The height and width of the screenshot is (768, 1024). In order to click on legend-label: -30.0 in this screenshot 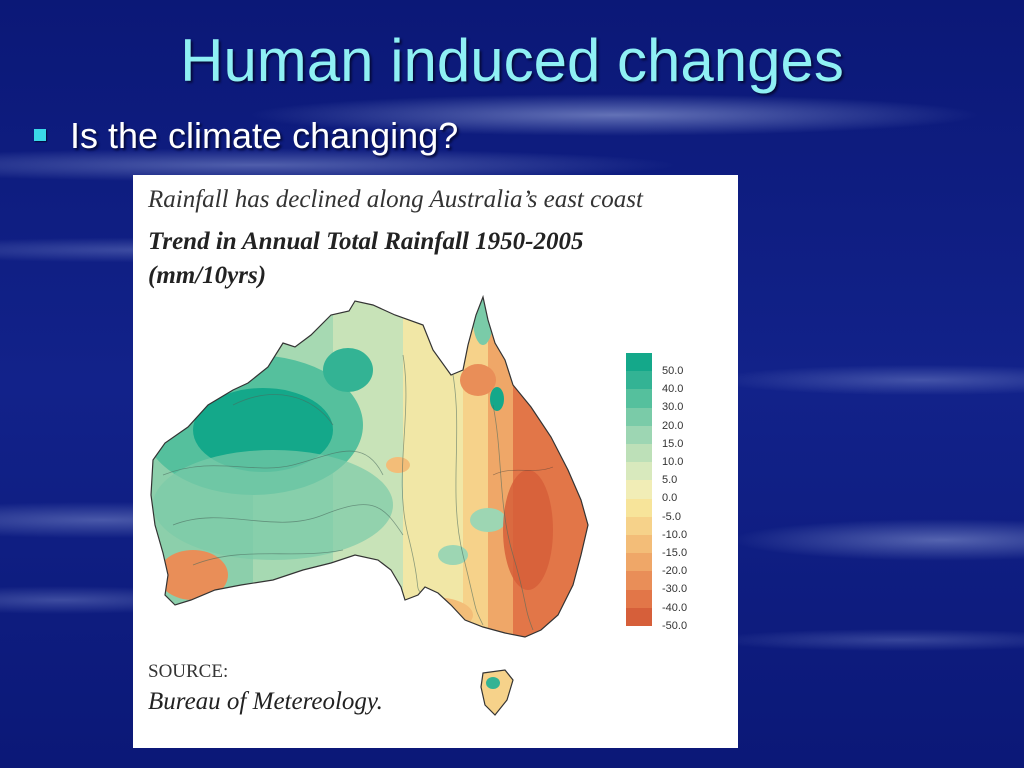, I will do `click(675, 589)`.